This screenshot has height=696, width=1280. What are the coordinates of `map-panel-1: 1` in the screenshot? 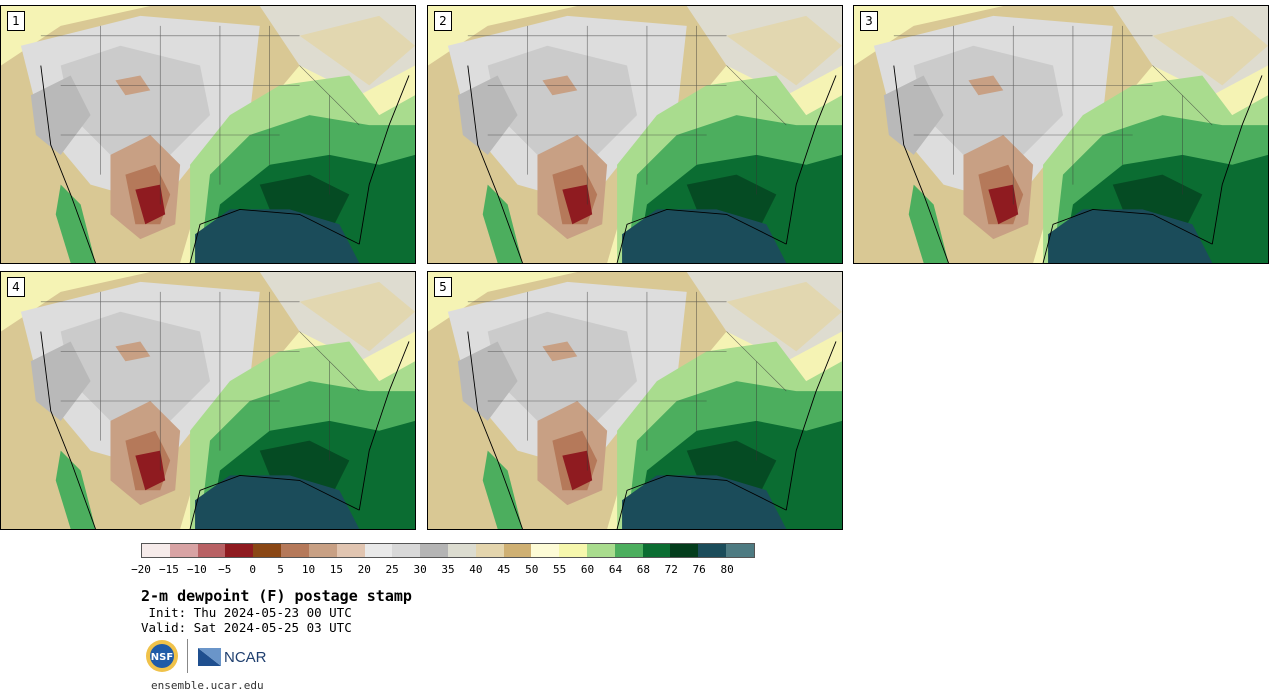 It's located at (208, 134).